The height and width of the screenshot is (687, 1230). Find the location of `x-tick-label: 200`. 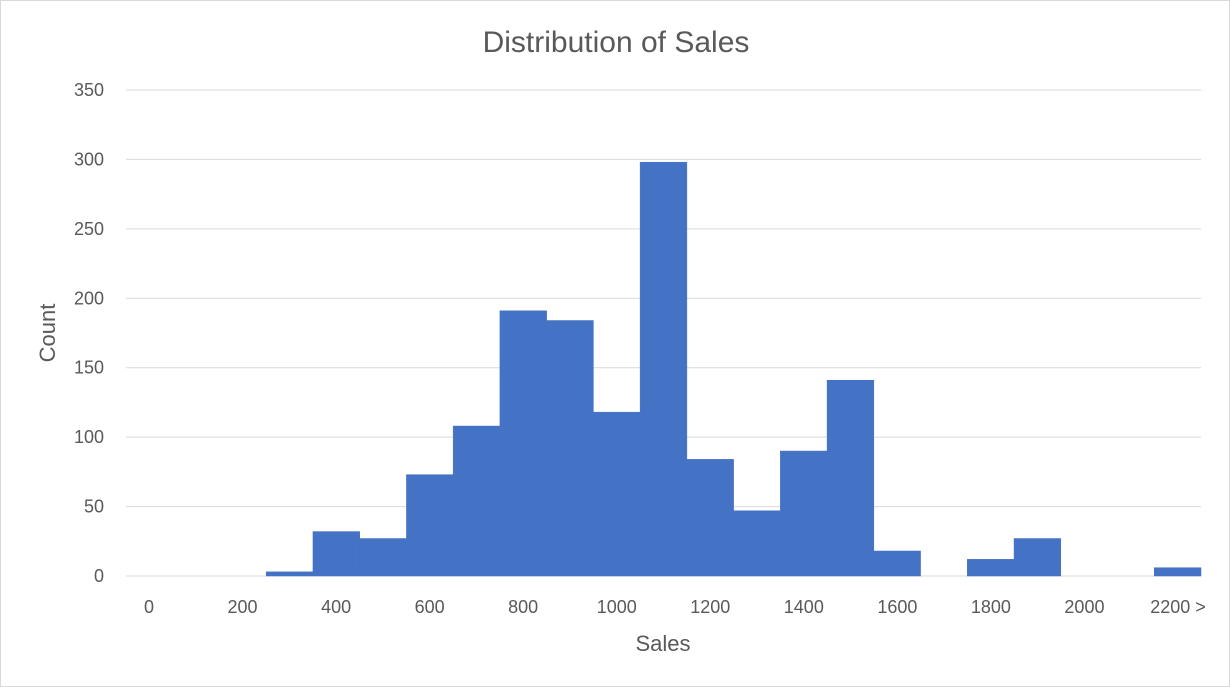

x-tick-label: 200 is located at coordinates (243, 607).